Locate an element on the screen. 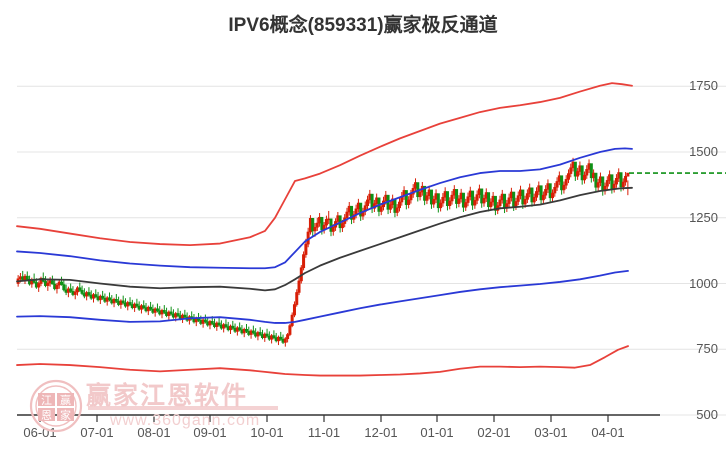 The image size is (726, 450). x-axis-tick-label: 06-01 is located at coordinates (40, 432).